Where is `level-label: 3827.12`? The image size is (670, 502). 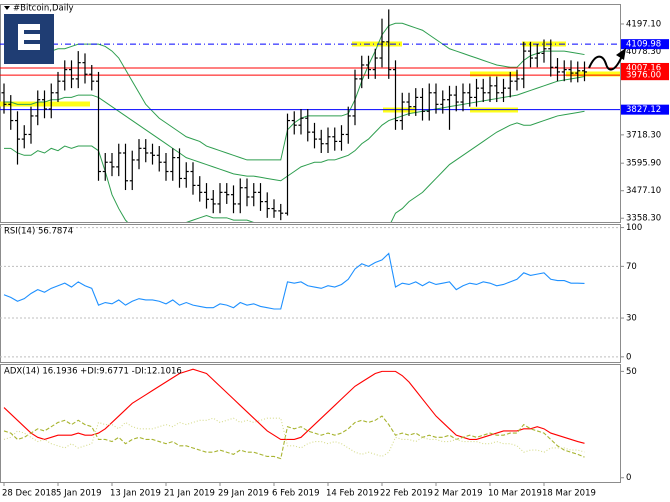 level-label: 3827.12 is located at coordinates (643, 110).